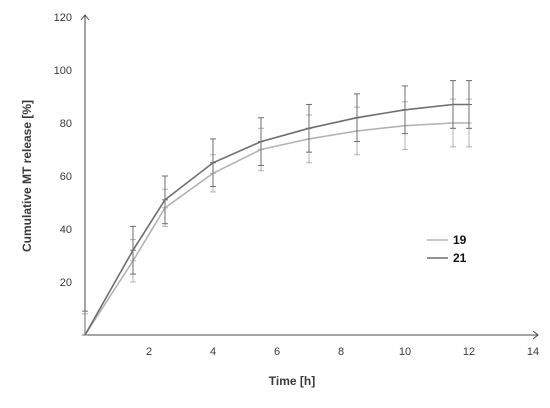  What do you see at coordinates (63, 71) in the screenshot?
I see `y-tick-label: 100` at bounding box center [63, 71].